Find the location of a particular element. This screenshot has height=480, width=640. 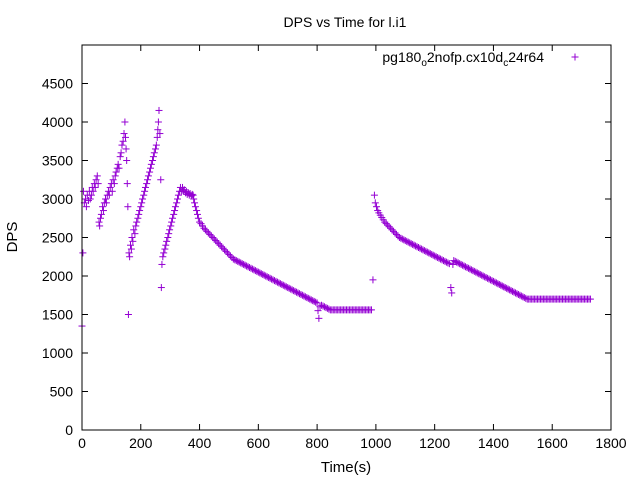

legend-label-sub2: c is located at coordinates (505, 63).